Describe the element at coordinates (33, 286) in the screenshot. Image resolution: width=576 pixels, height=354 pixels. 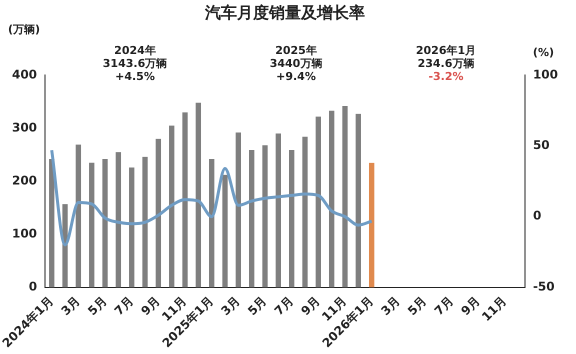
I see `y-tick-label: 0` at that location.